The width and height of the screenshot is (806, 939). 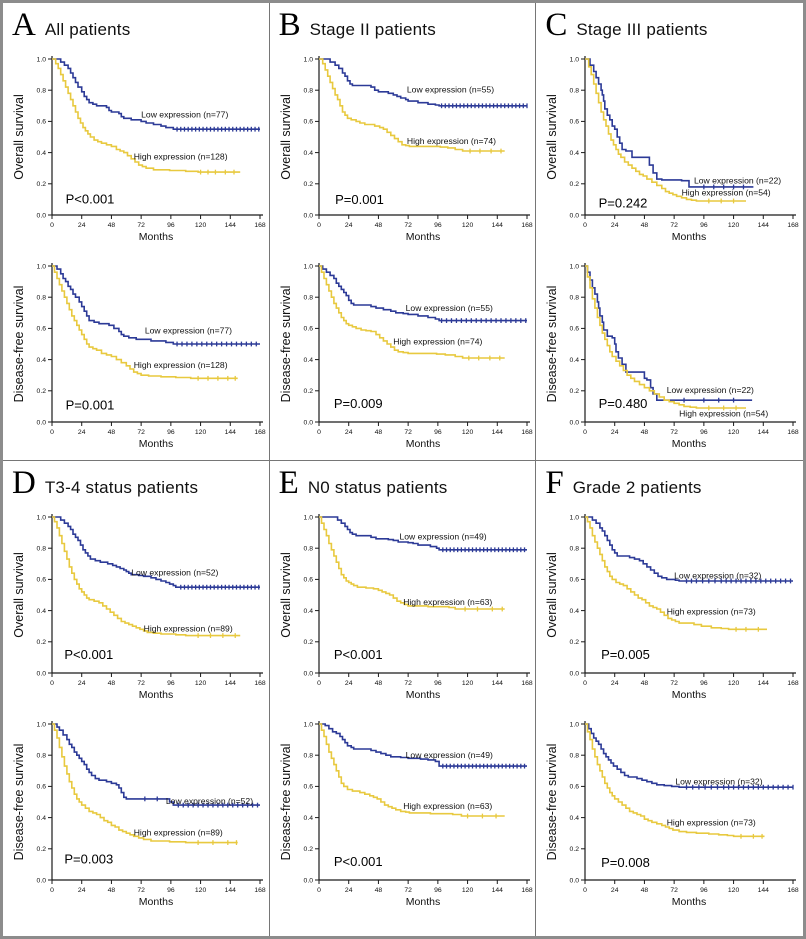 I want to click on panel-title: T3-4 status patients, so click(x=121, y=487).